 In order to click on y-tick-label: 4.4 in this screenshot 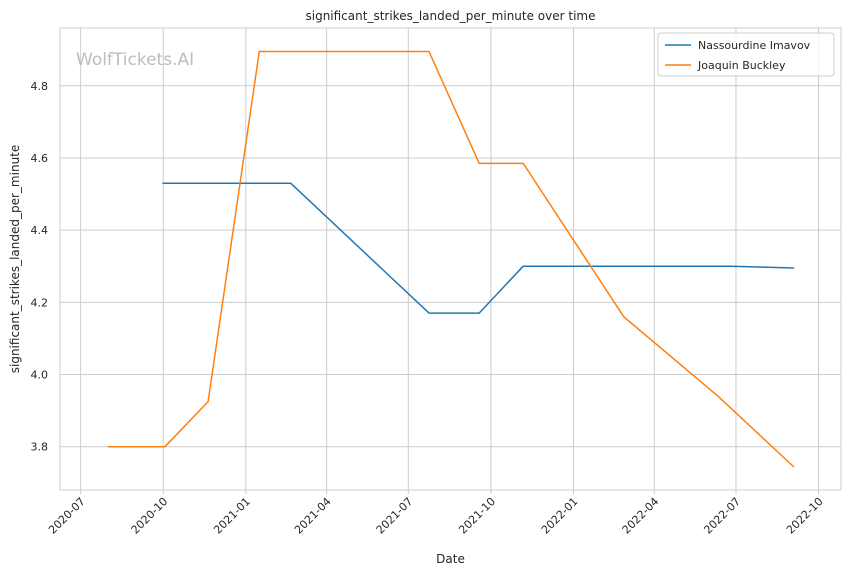, I will do `click(40, 230)`.